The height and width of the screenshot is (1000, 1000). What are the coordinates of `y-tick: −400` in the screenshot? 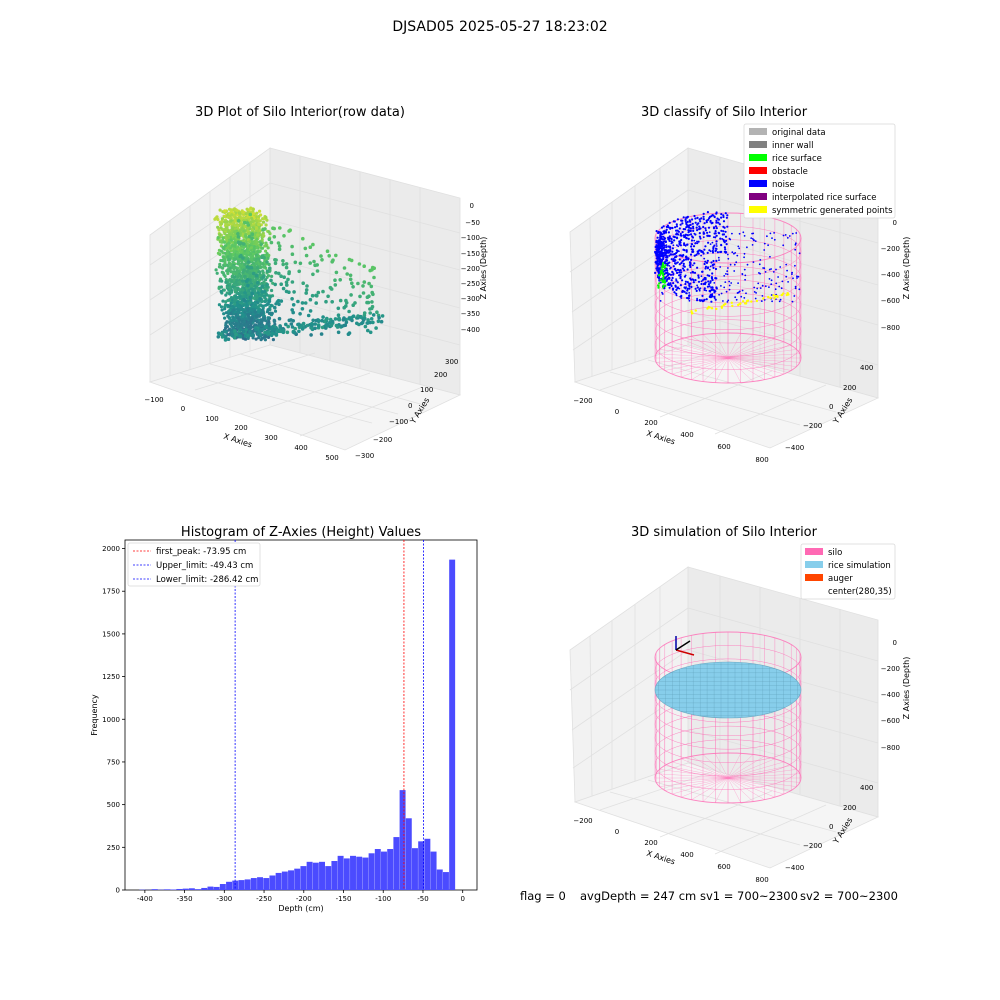 It's located at (794, 868).